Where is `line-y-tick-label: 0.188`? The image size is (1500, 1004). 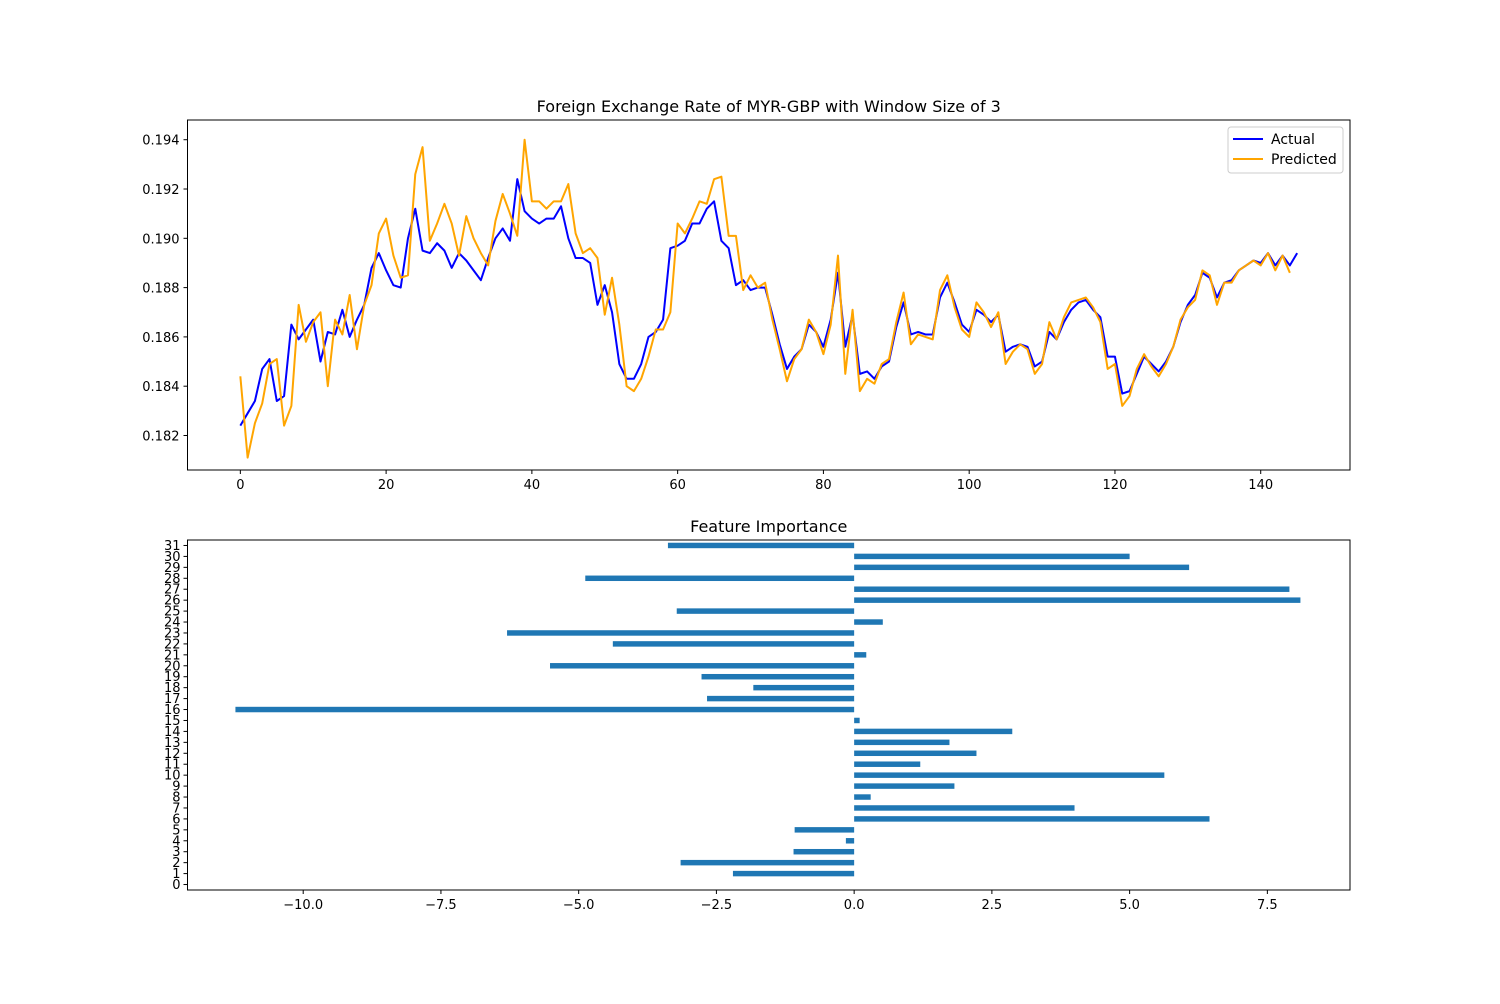 line-y-tick-label: 0.188 is located at coordinates (160, 289).